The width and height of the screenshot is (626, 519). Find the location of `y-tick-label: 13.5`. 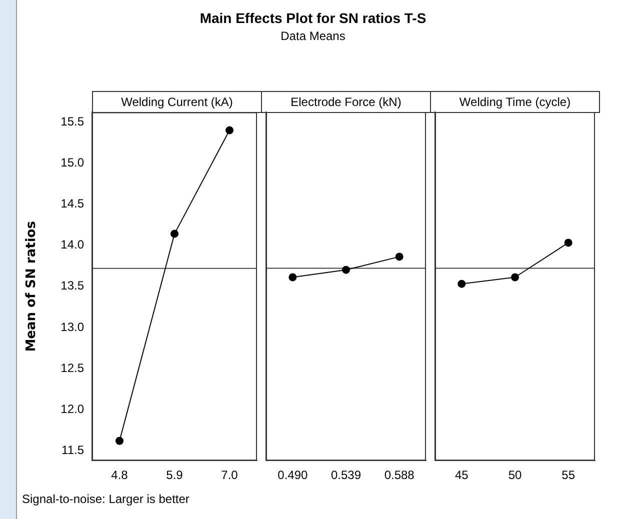

y-tick-label: 13.5 is located at coordinates (72, 285).